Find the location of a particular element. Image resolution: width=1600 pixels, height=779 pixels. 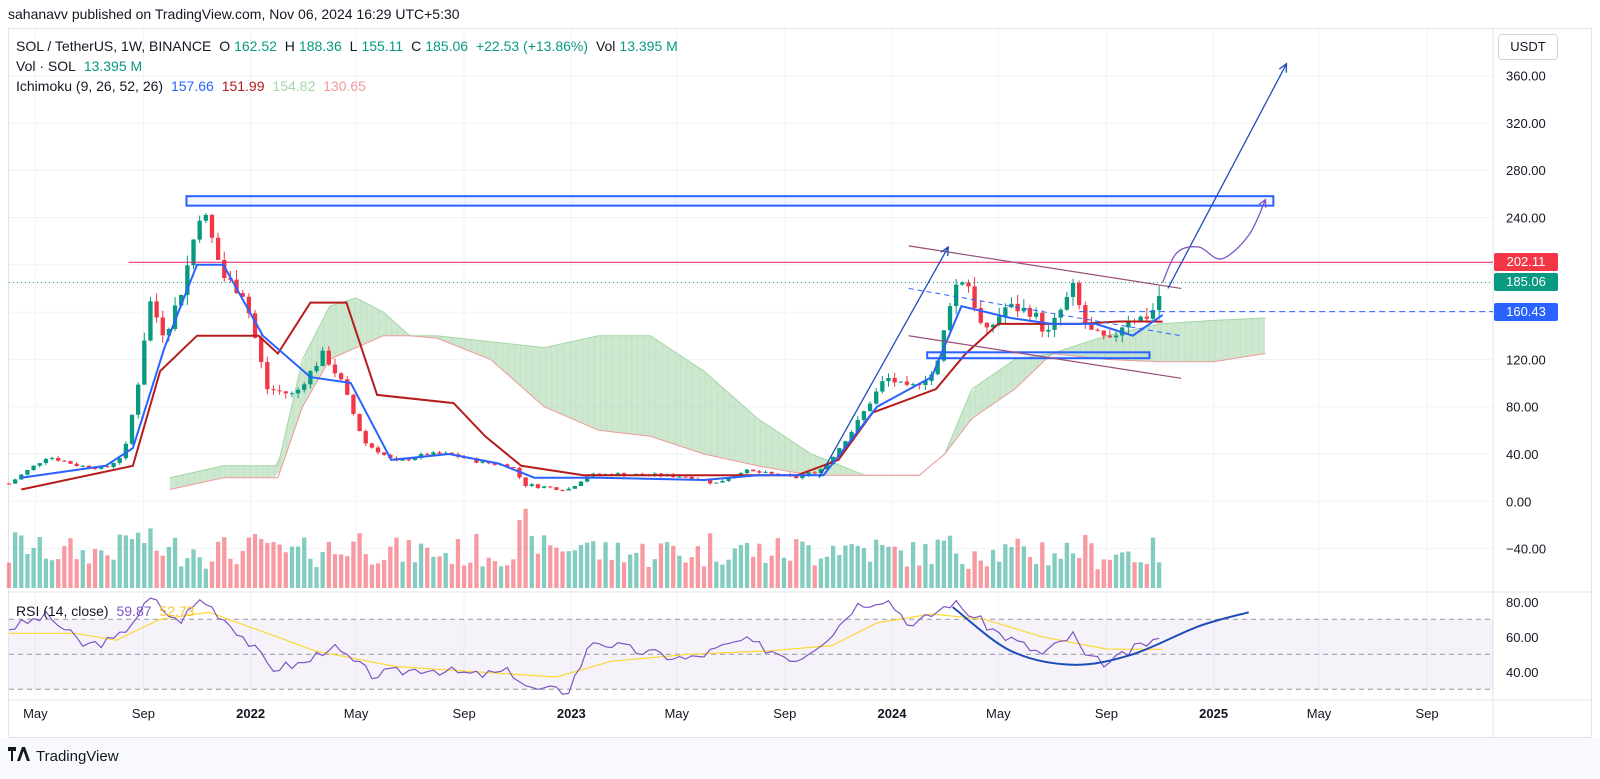

rsi-label: RSI (14, close) is located at coordinates (62, 611).